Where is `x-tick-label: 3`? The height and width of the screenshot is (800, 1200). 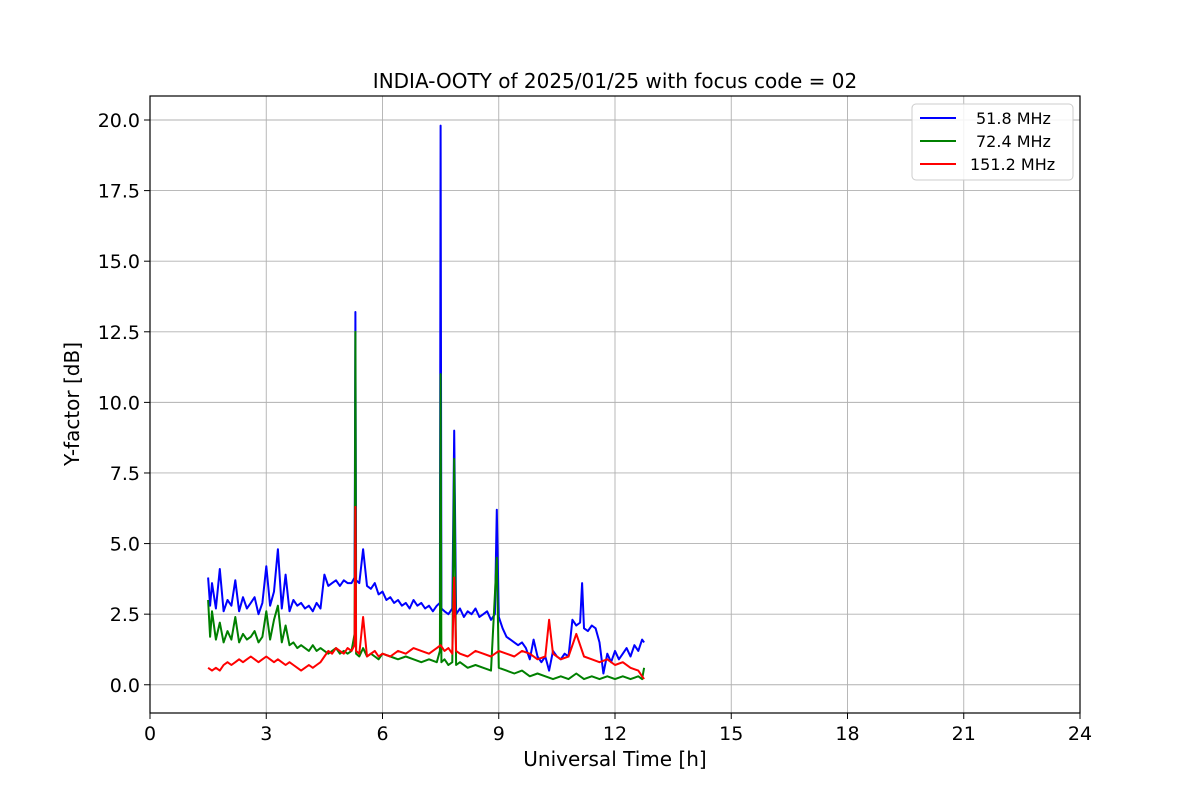
x-tick-label: 3 is located at coordinates (266, 734).